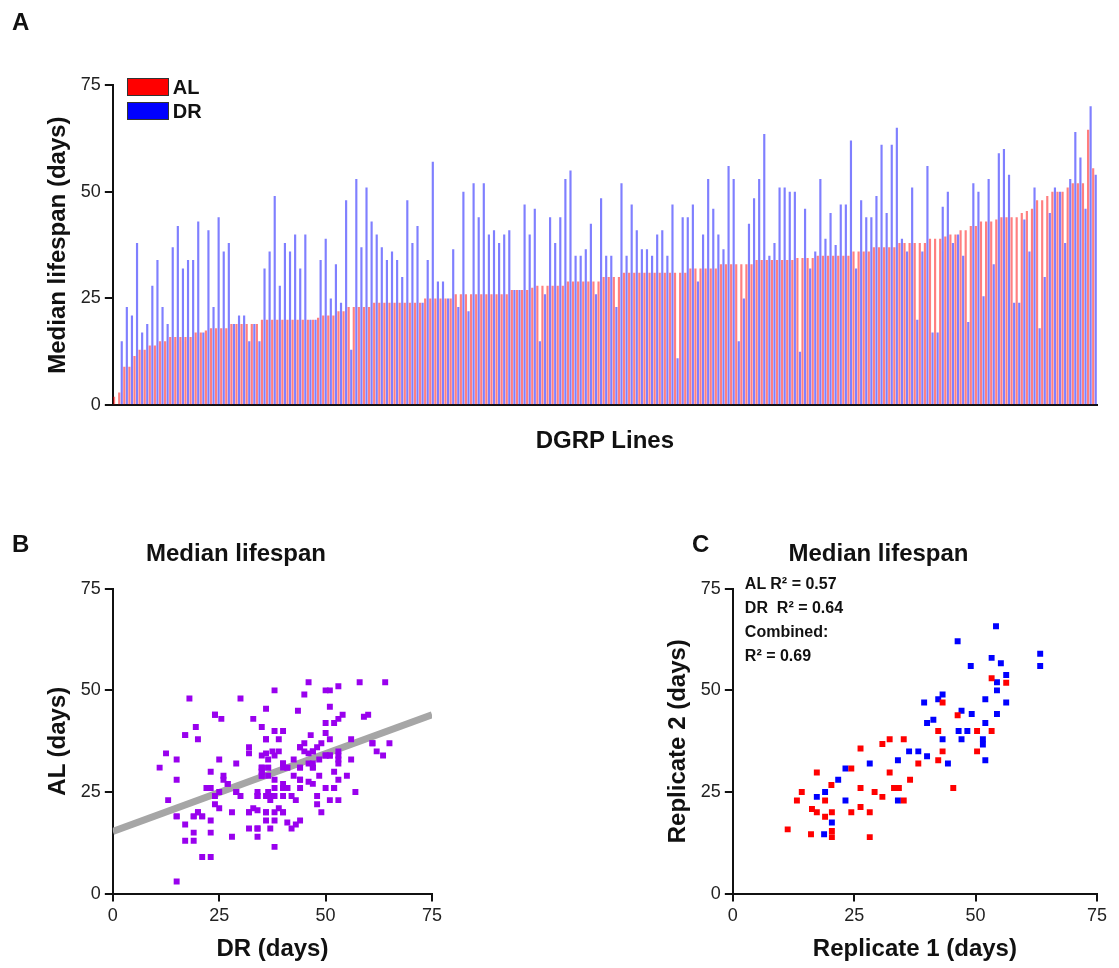 The image size is (1119, 968). Describe the element at coordinates (786, 632) in the screenshot. I see `annotation: Combined:` at that location.